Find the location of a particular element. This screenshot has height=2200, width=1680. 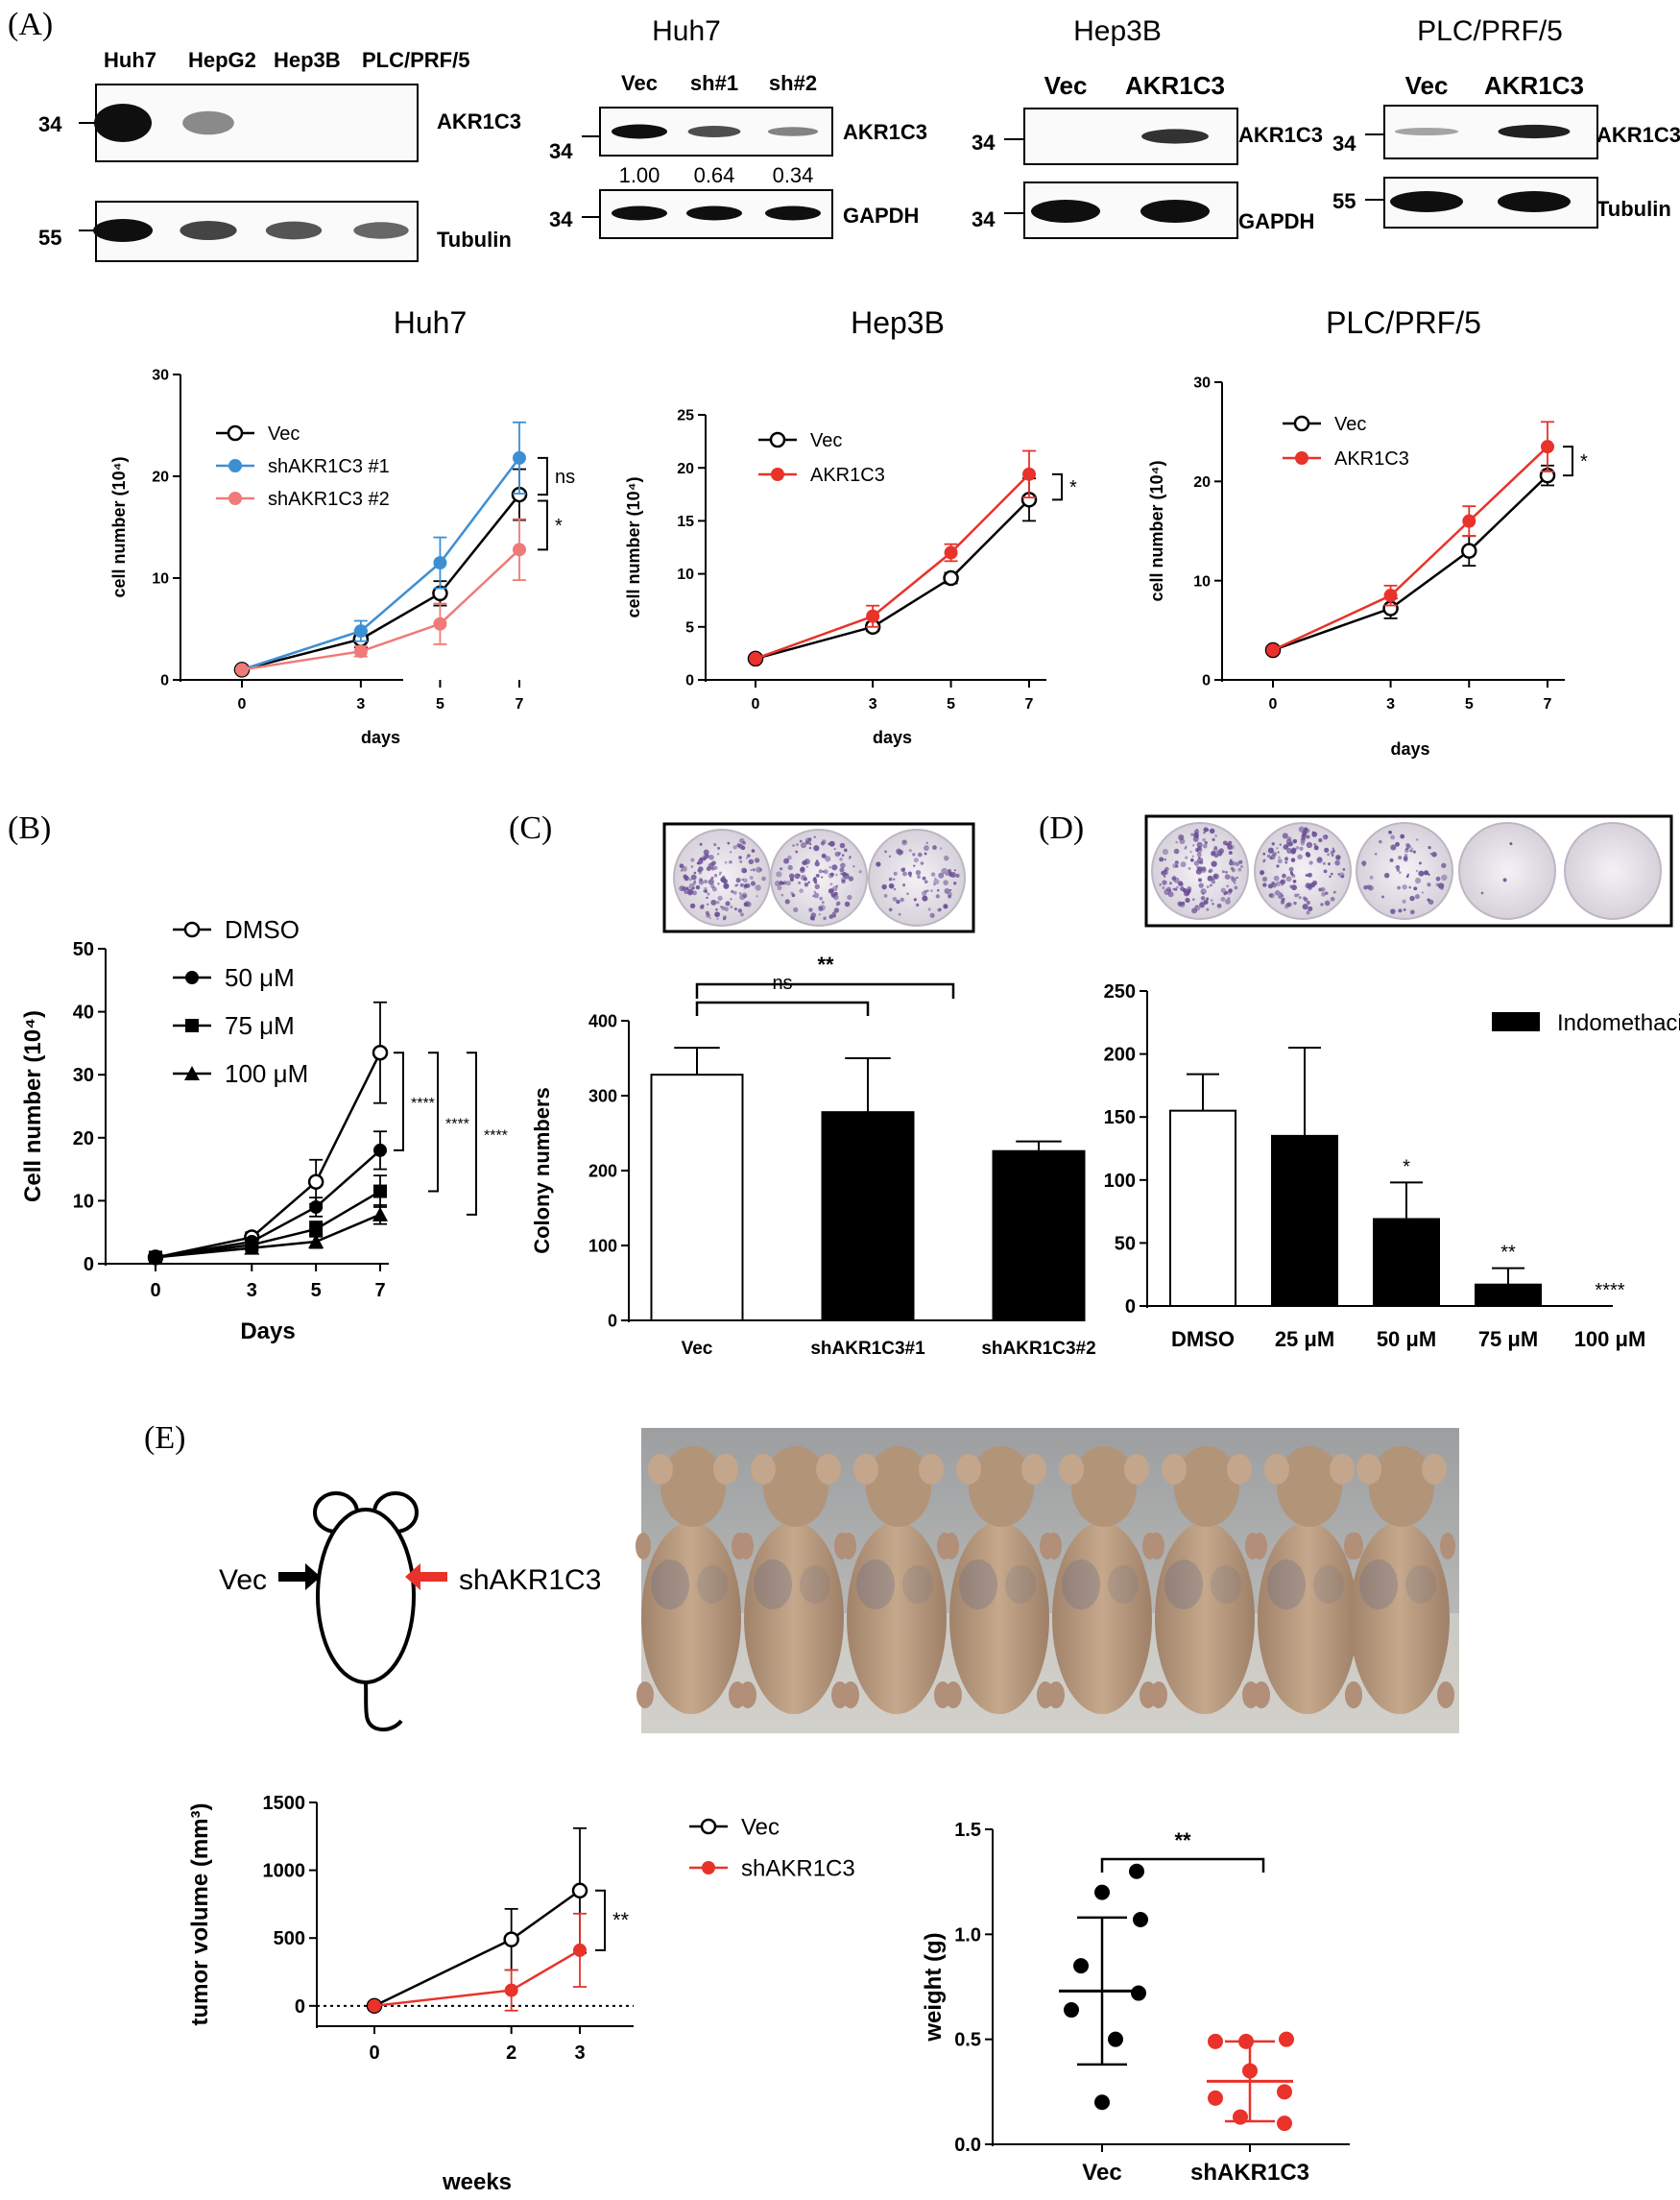

y-tick-label: 50 is located at coordinates (1125, 1243).